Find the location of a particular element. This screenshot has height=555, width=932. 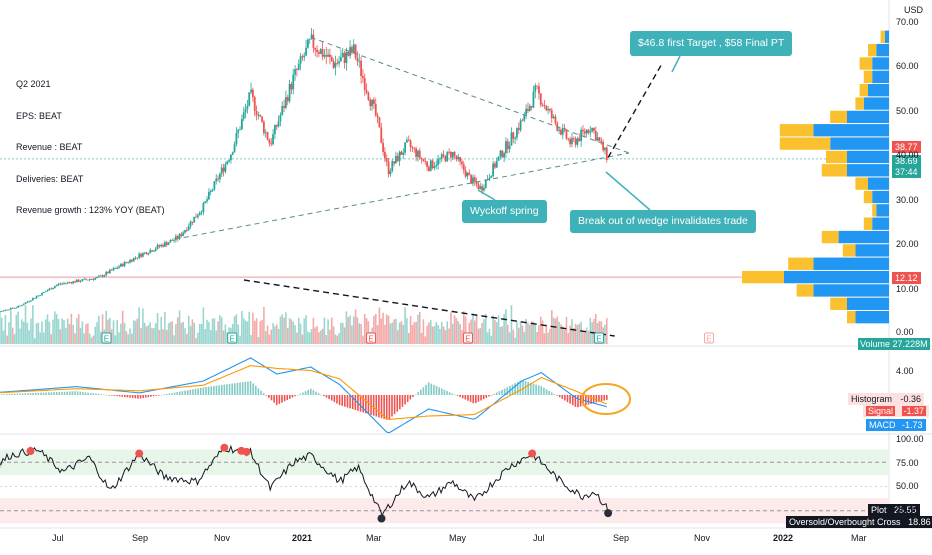

note-line: Deliveries: BEAT is located at coordinates (90, 179).